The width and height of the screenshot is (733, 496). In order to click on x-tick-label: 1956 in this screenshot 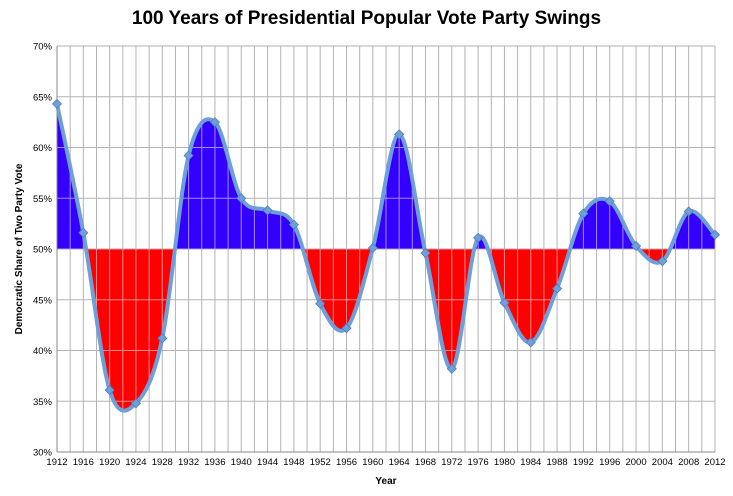, I will do `click(346, 462)`.